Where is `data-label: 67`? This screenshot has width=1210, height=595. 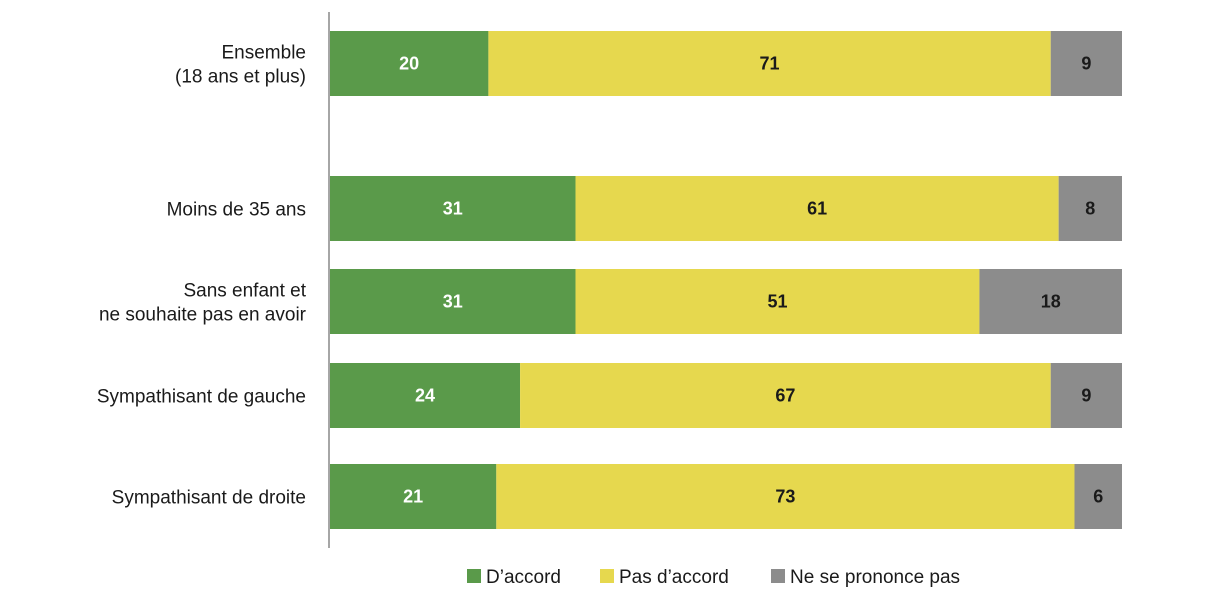
data-label: 67 is located at coordinates (785, 396).